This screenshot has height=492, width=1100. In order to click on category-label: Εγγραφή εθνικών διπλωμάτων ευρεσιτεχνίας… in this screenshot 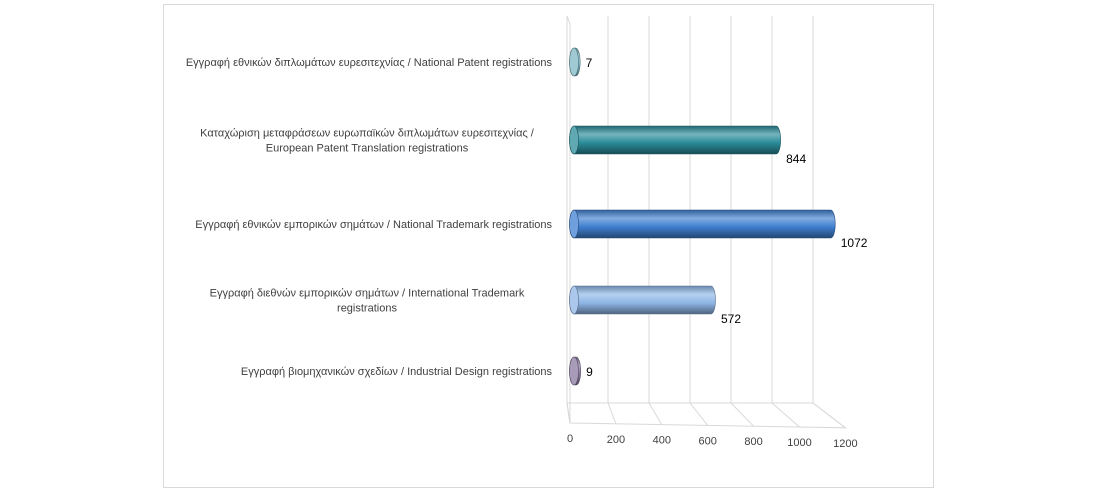, I will do `click(369, 63)`.